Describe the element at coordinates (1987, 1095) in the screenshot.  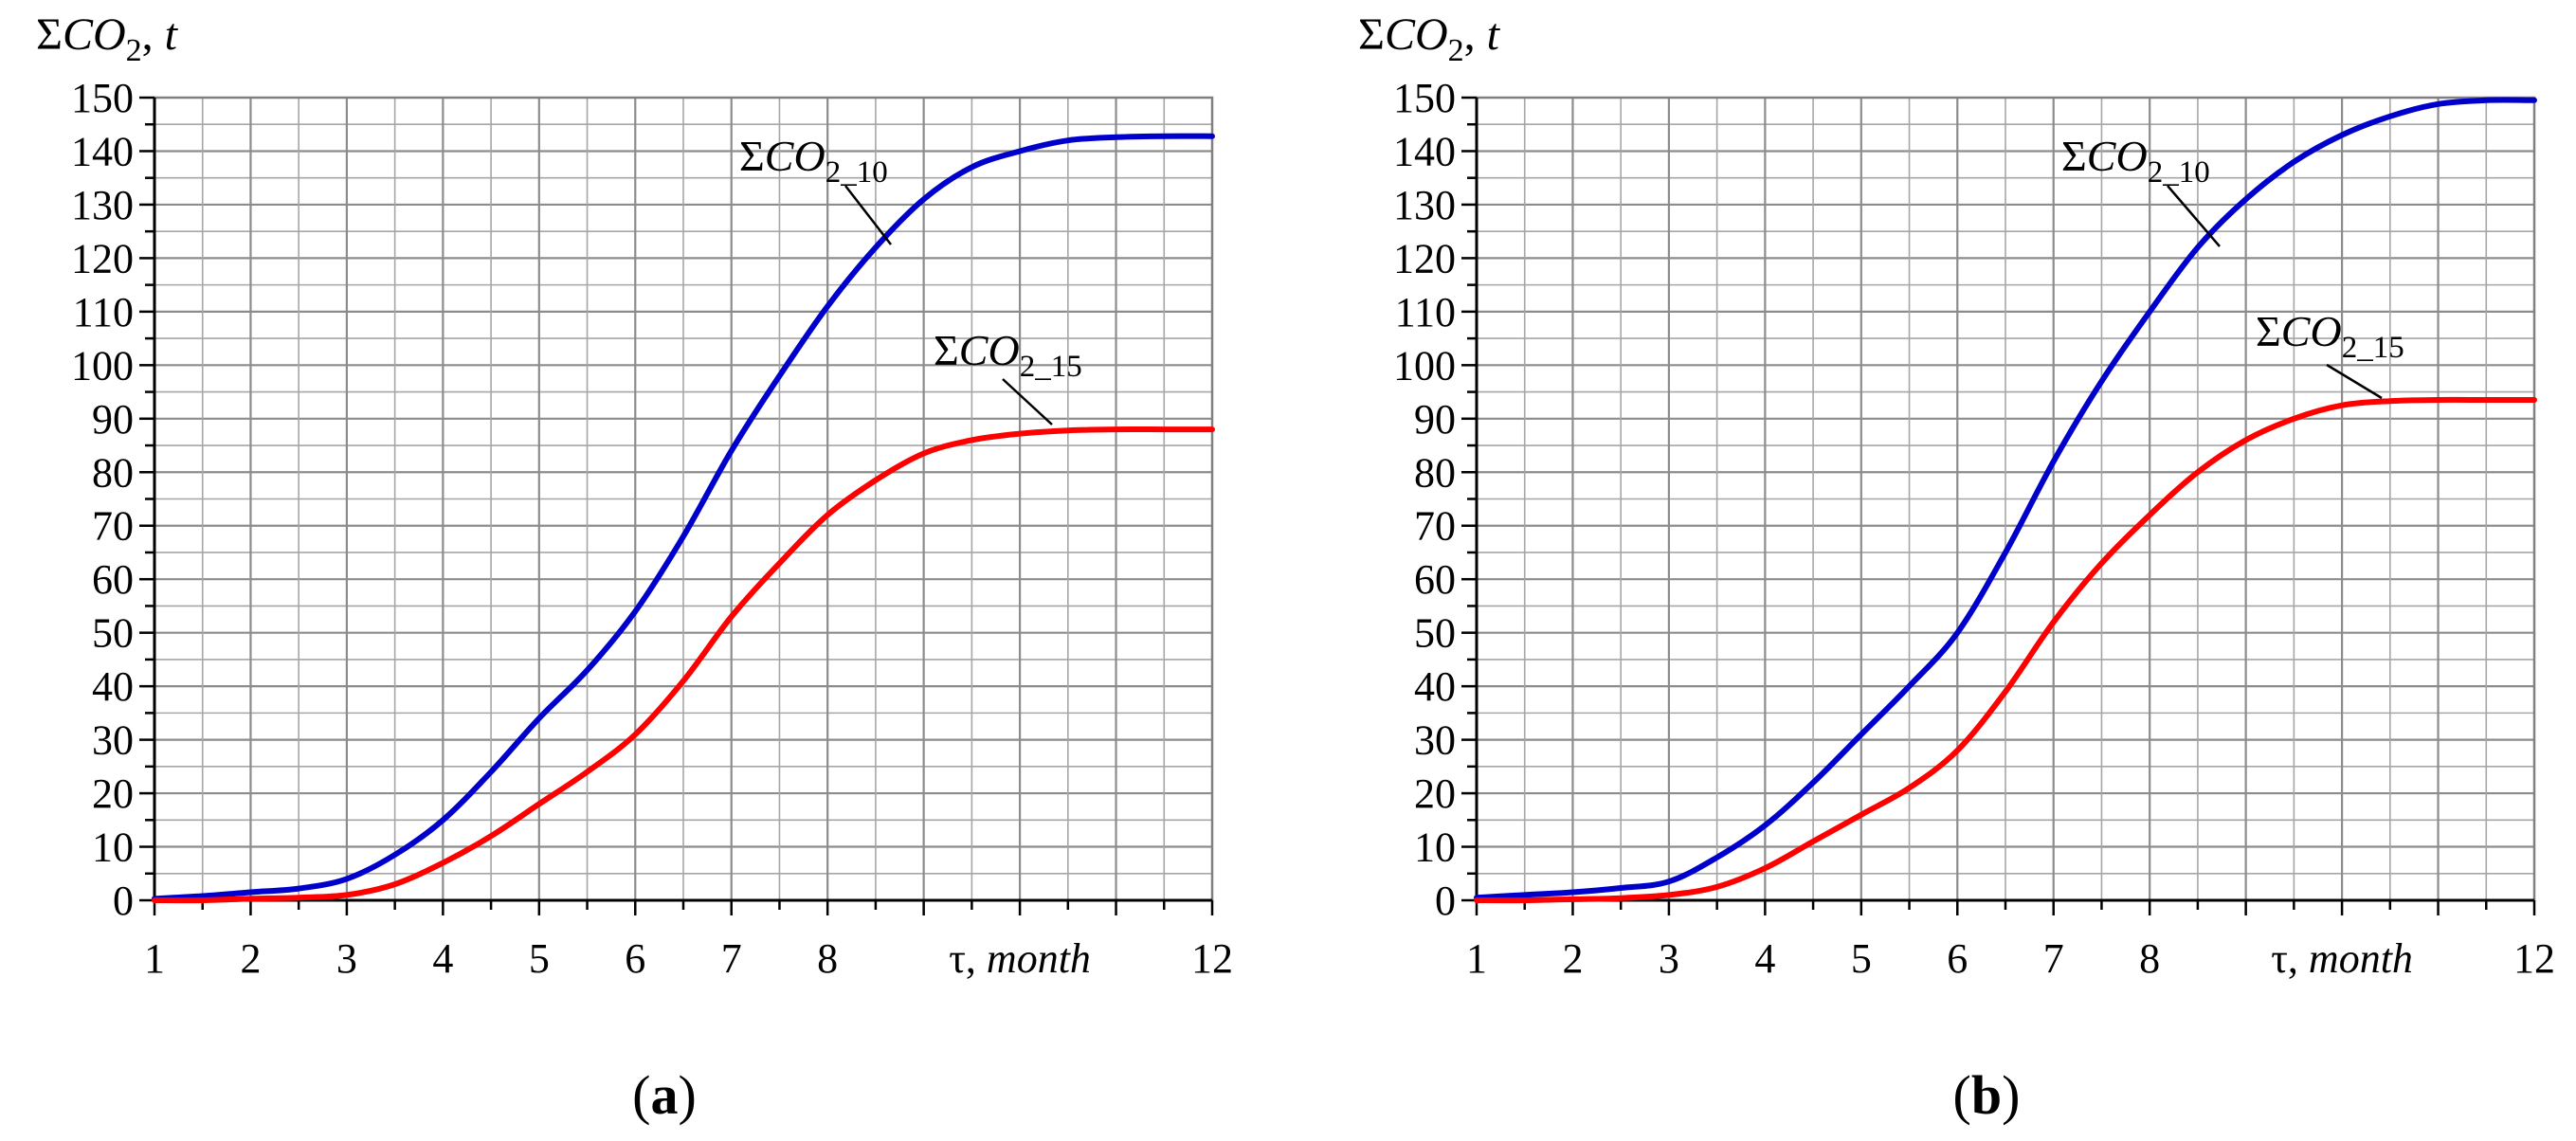
I see `panel-label: (b)` at that location.